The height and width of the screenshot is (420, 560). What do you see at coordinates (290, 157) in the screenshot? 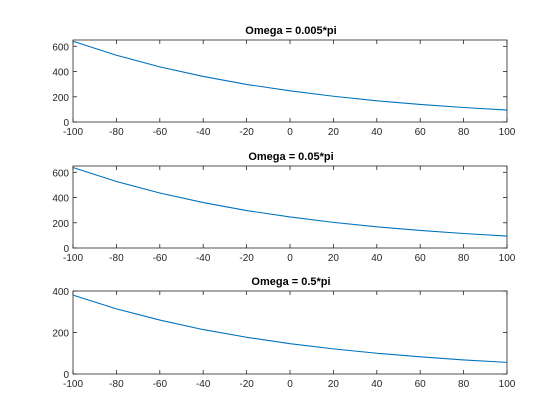
I see `subplot-title: Omega = 0.05*pi` at bounding box center [290, 157].